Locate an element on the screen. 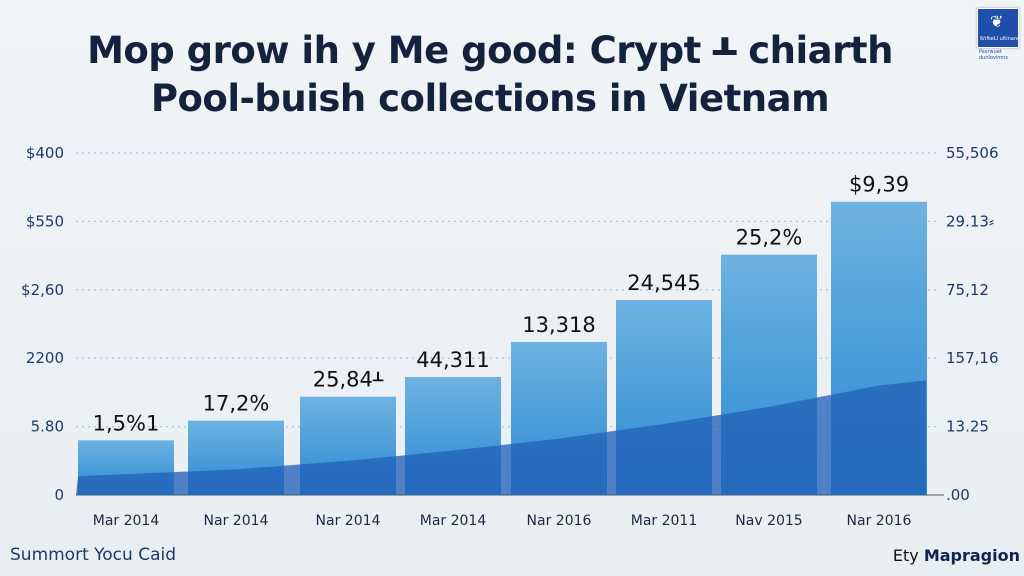  logo-emblem-icon: ❦ is located at coordinates (997, 21).